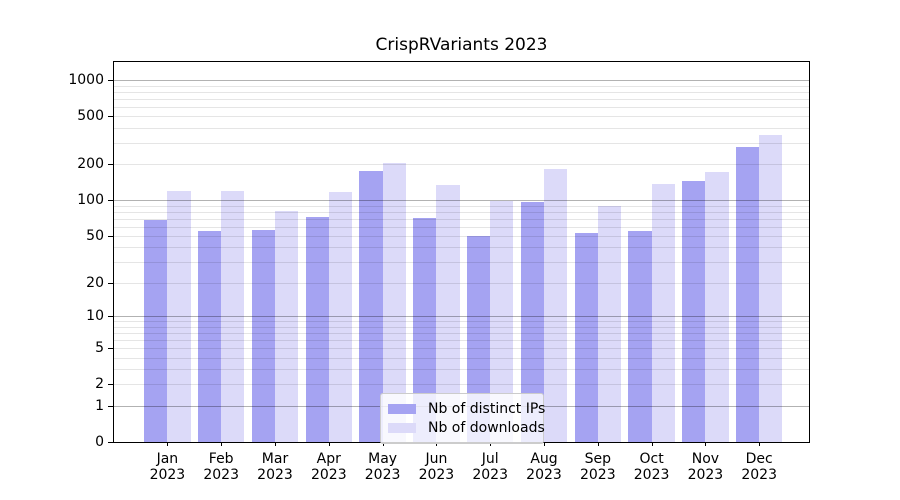  I want to click on x-tick-sep, so click(598, 444).